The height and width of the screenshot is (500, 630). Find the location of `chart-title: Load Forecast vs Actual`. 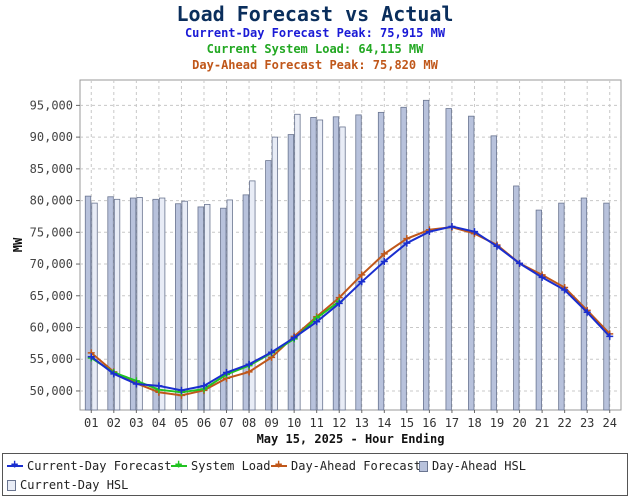

chart-title: Load Forecast vs Actual is located at coordinates (315, 14).